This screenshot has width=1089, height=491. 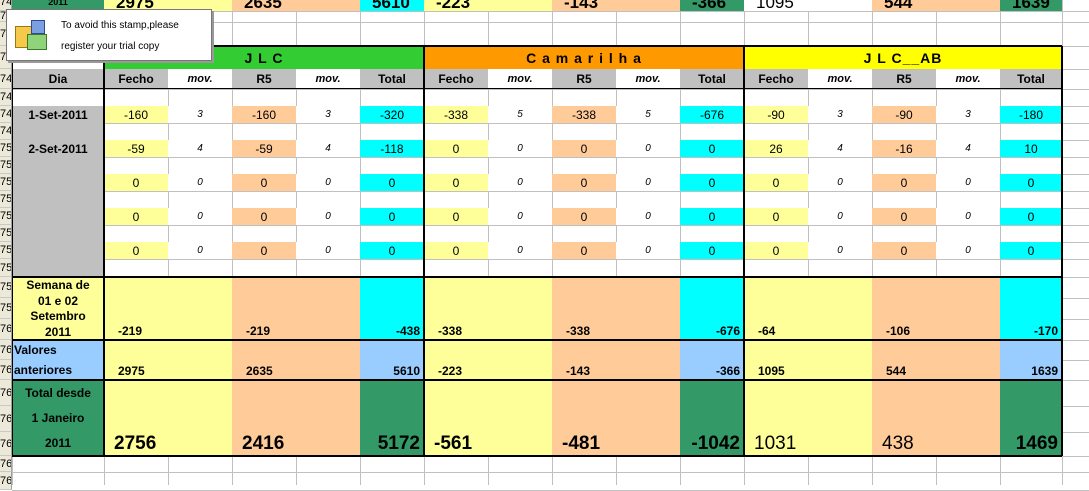 I want to click on row-header: 746, so click(x=6, y=79).